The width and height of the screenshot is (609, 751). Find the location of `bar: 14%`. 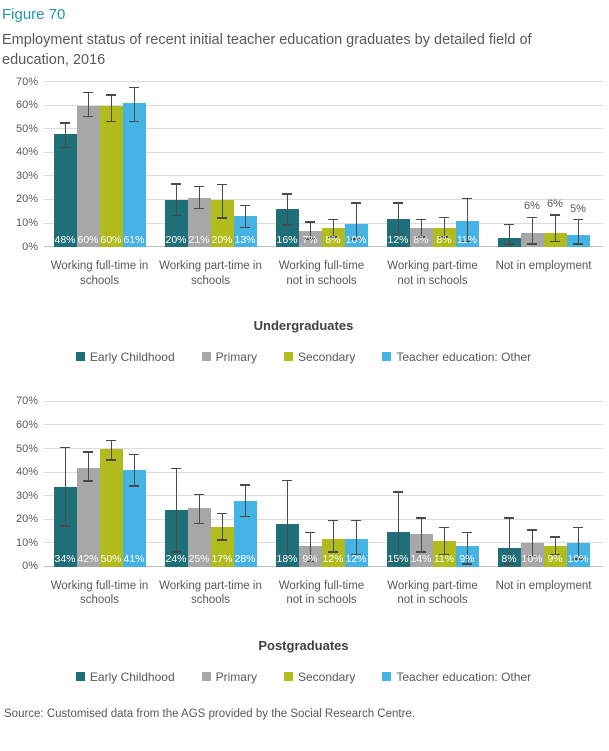

bar: 14% is located at coordinates (421, 542).